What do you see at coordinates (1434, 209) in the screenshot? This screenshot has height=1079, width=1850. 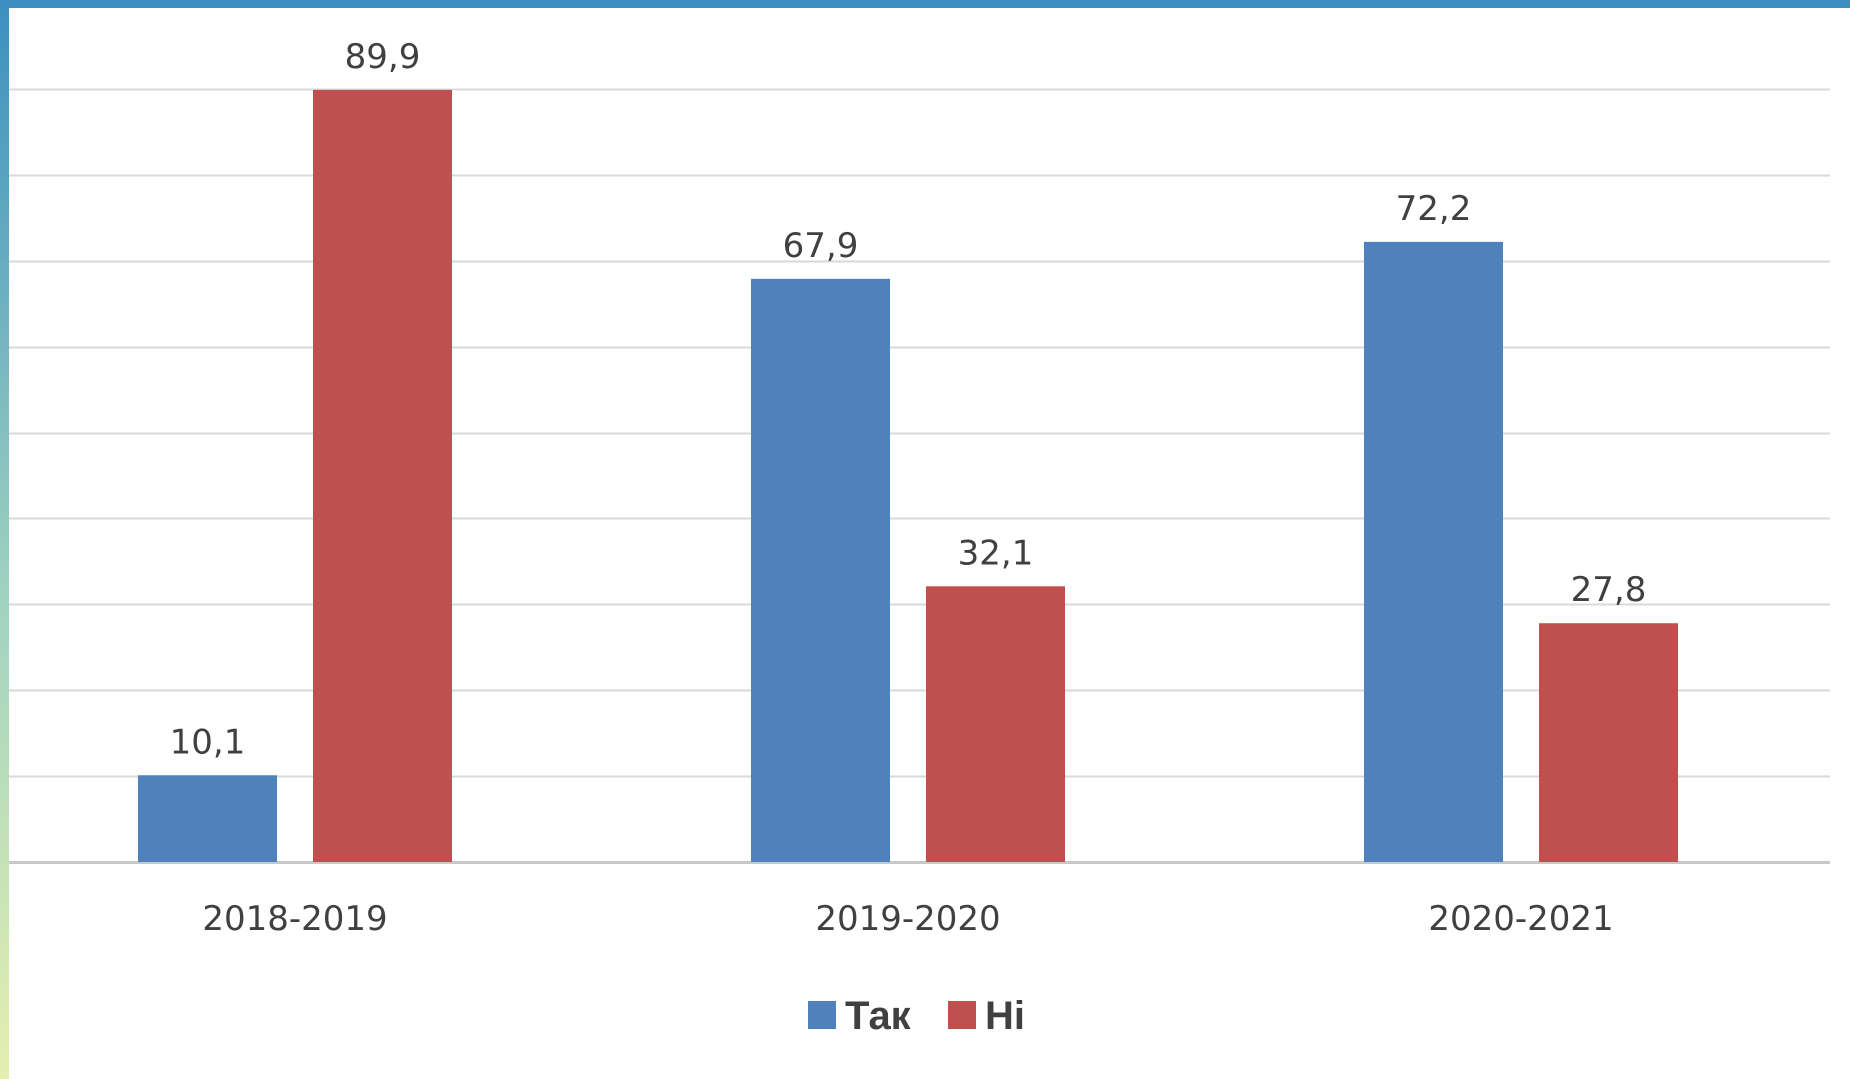 I see `data-label: 72,2` at bounding box center [1434, 209].